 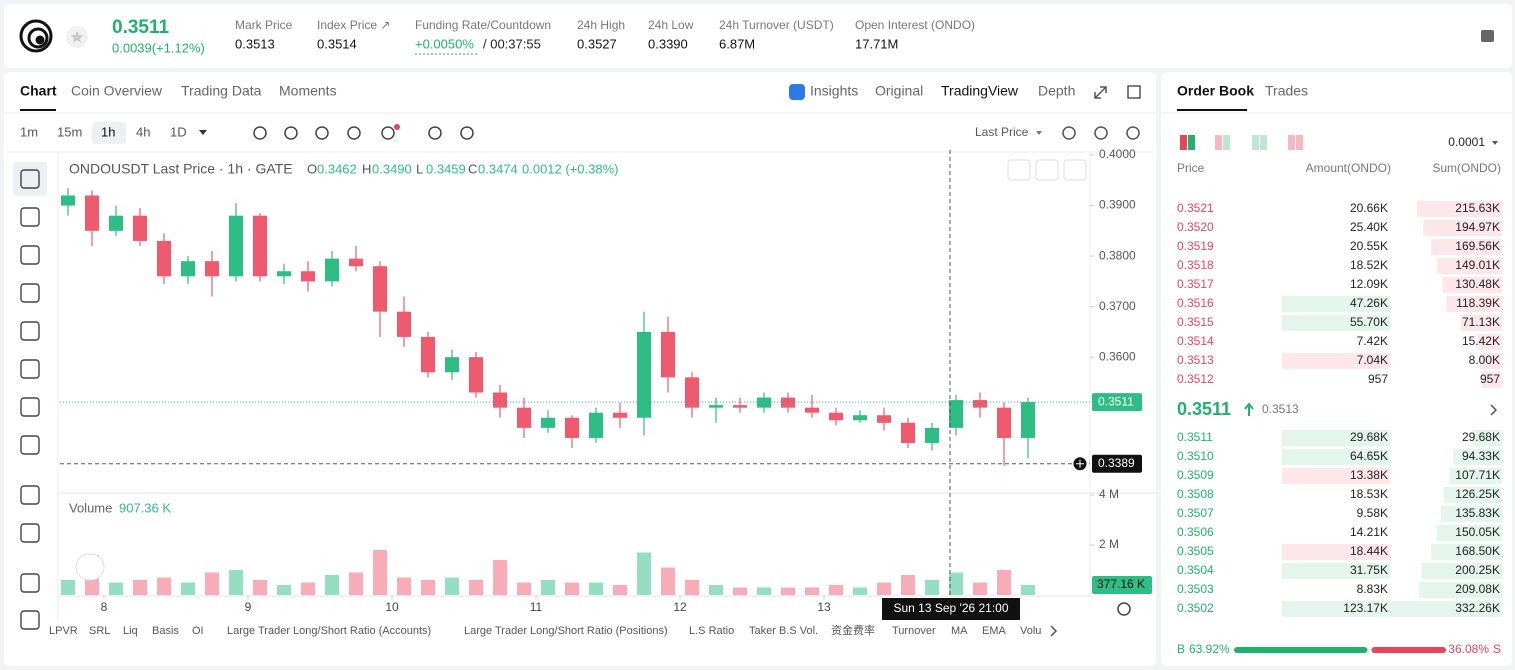 I want to click on indicator: Taker B.S Vol., so click(x=783, y=631).